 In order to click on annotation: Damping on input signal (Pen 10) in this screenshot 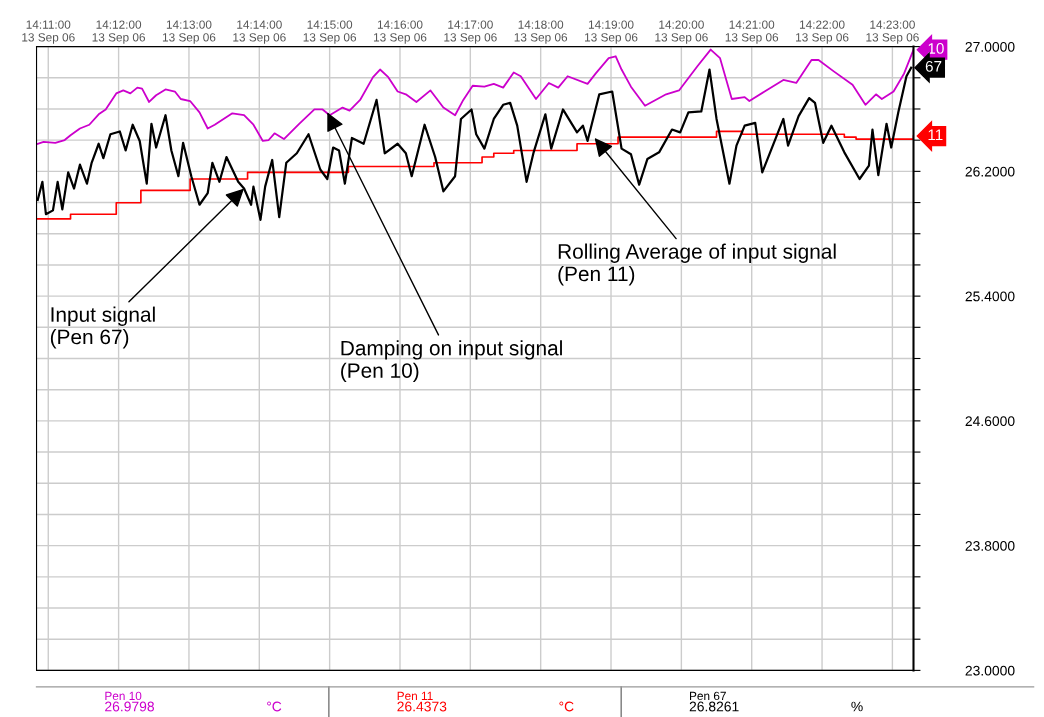, I will do `click(451, 361)`.